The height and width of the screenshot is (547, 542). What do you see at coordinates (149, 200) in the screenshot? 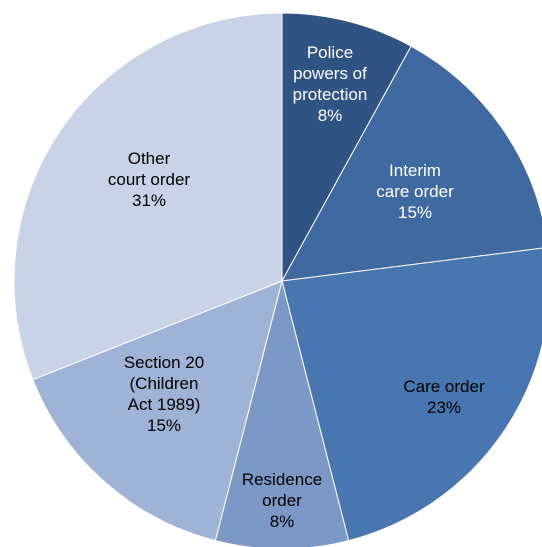
I see `slice-percent: 31%` at bounding box center [149, 200].